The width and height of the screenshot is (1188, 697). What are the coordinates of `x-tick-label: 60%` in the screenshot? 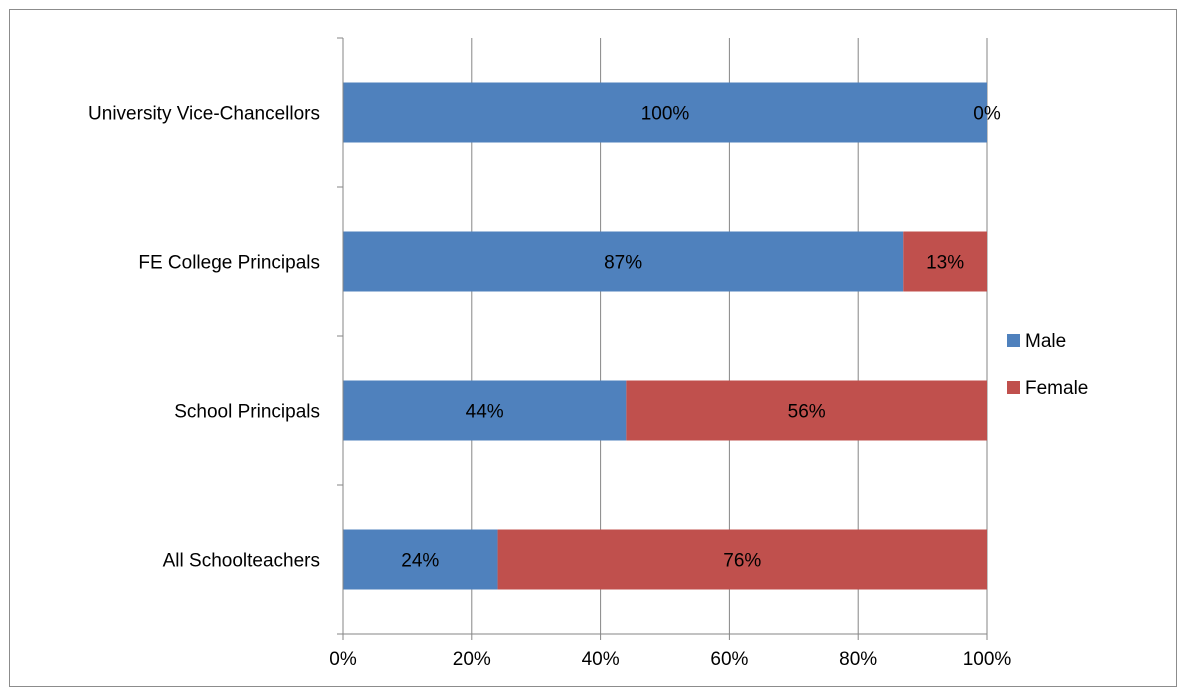 It's located at (729, 659).